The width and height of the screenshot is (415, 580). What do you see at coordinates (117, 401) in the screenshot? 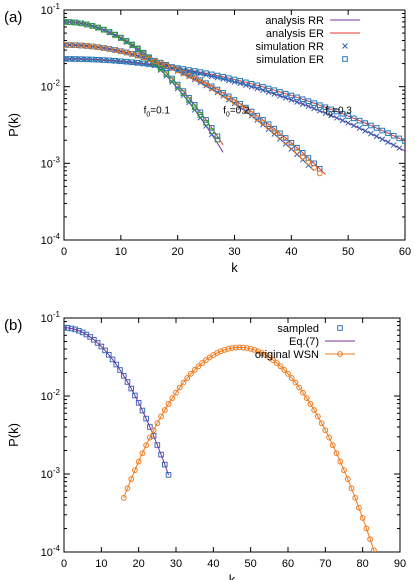
I see `series-line` at bounding box center [117, 401].